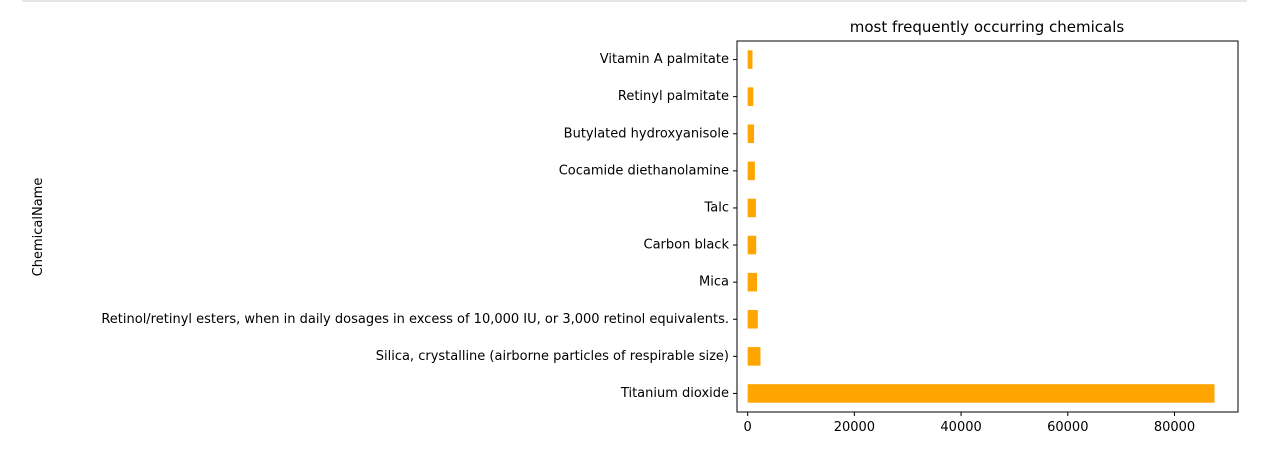  I want to click on x-ticks-layer: 0 20000 40000 60000 80000, so click(969, 423).